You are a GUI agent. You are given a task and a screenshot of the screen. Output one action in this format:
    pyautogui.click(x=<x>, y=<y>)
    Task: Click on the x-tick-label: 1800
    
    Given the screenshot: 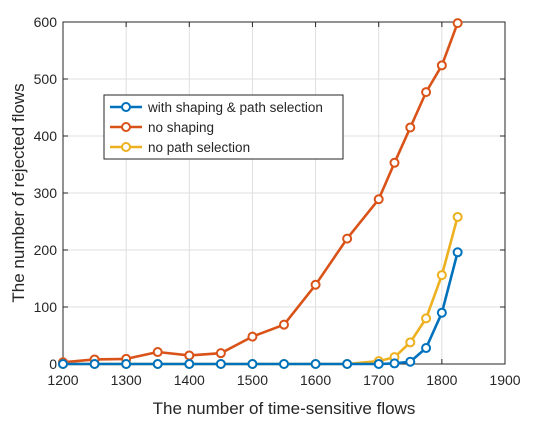 What is the action you would take?
    pyautogui.click(x=441, y=380)
    